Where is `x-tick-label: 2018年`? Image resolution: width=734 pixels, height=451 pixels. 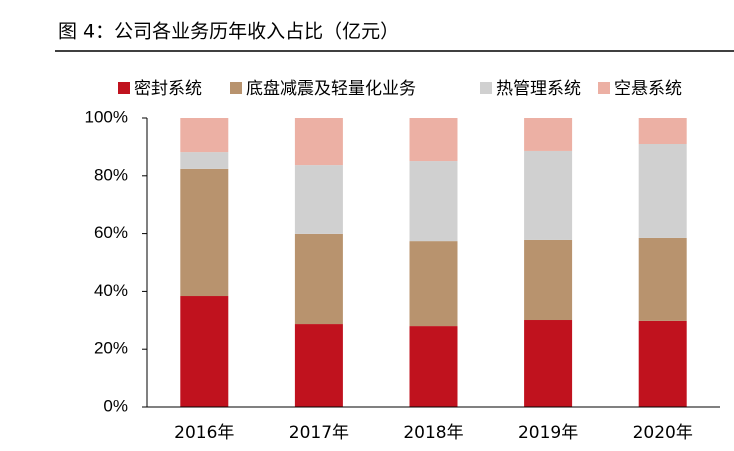
x-tick-label: 2018年 is located at coordinates (433, 433).